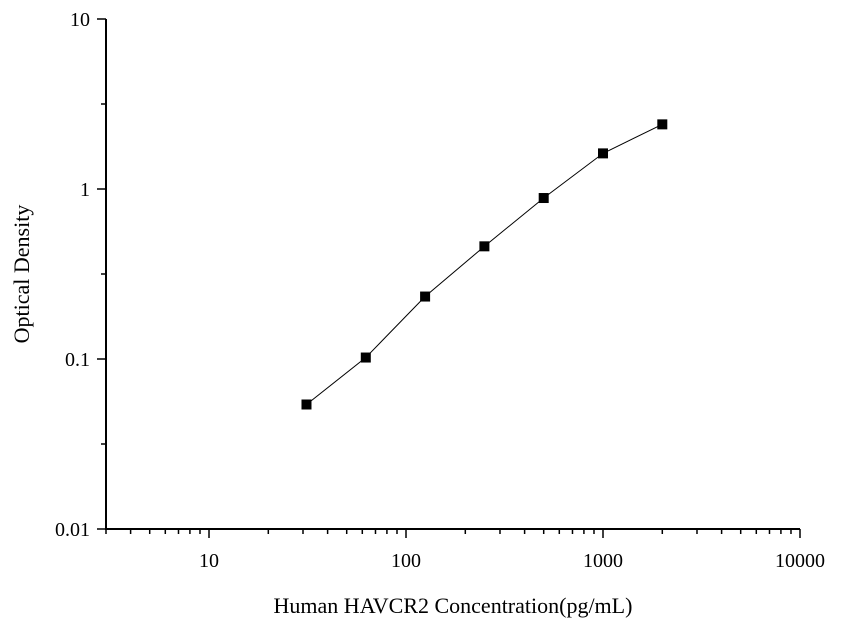 Image resolution: width=843 pixels, height=631 pixels. What do you see at coordinates (101, 274) in the screenshot?
I see `y-axis-ticks` at bounding box center [101, 274].